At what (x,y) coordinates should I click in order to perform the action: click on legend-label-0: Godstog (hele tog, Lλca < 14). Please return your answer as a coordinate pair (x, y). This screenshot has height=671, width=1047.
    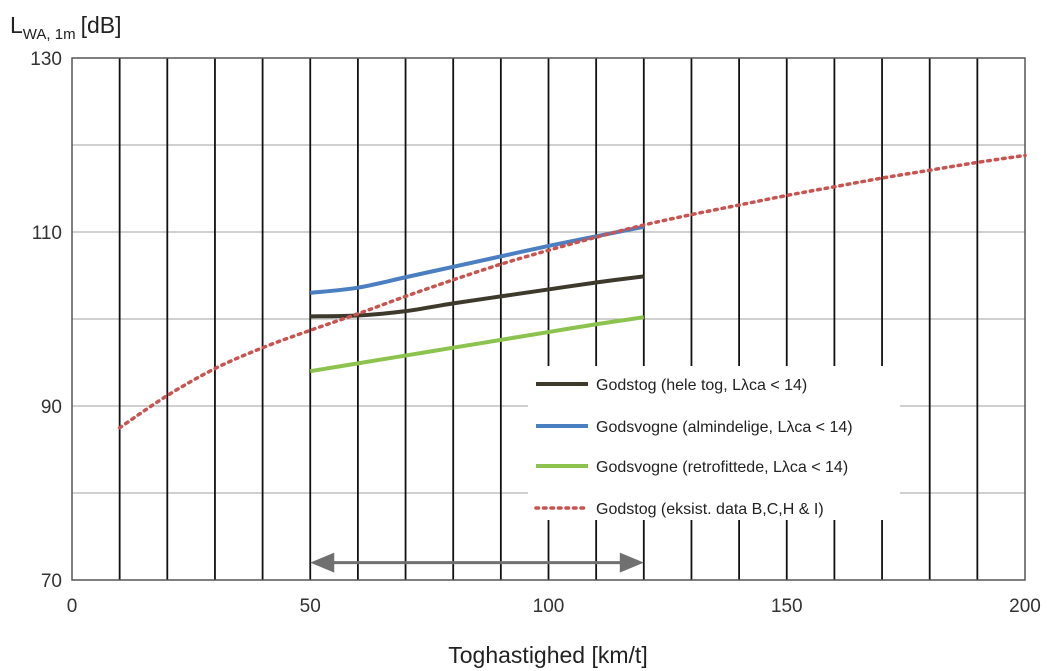
    Looking at the image, I should click on (701, 385).